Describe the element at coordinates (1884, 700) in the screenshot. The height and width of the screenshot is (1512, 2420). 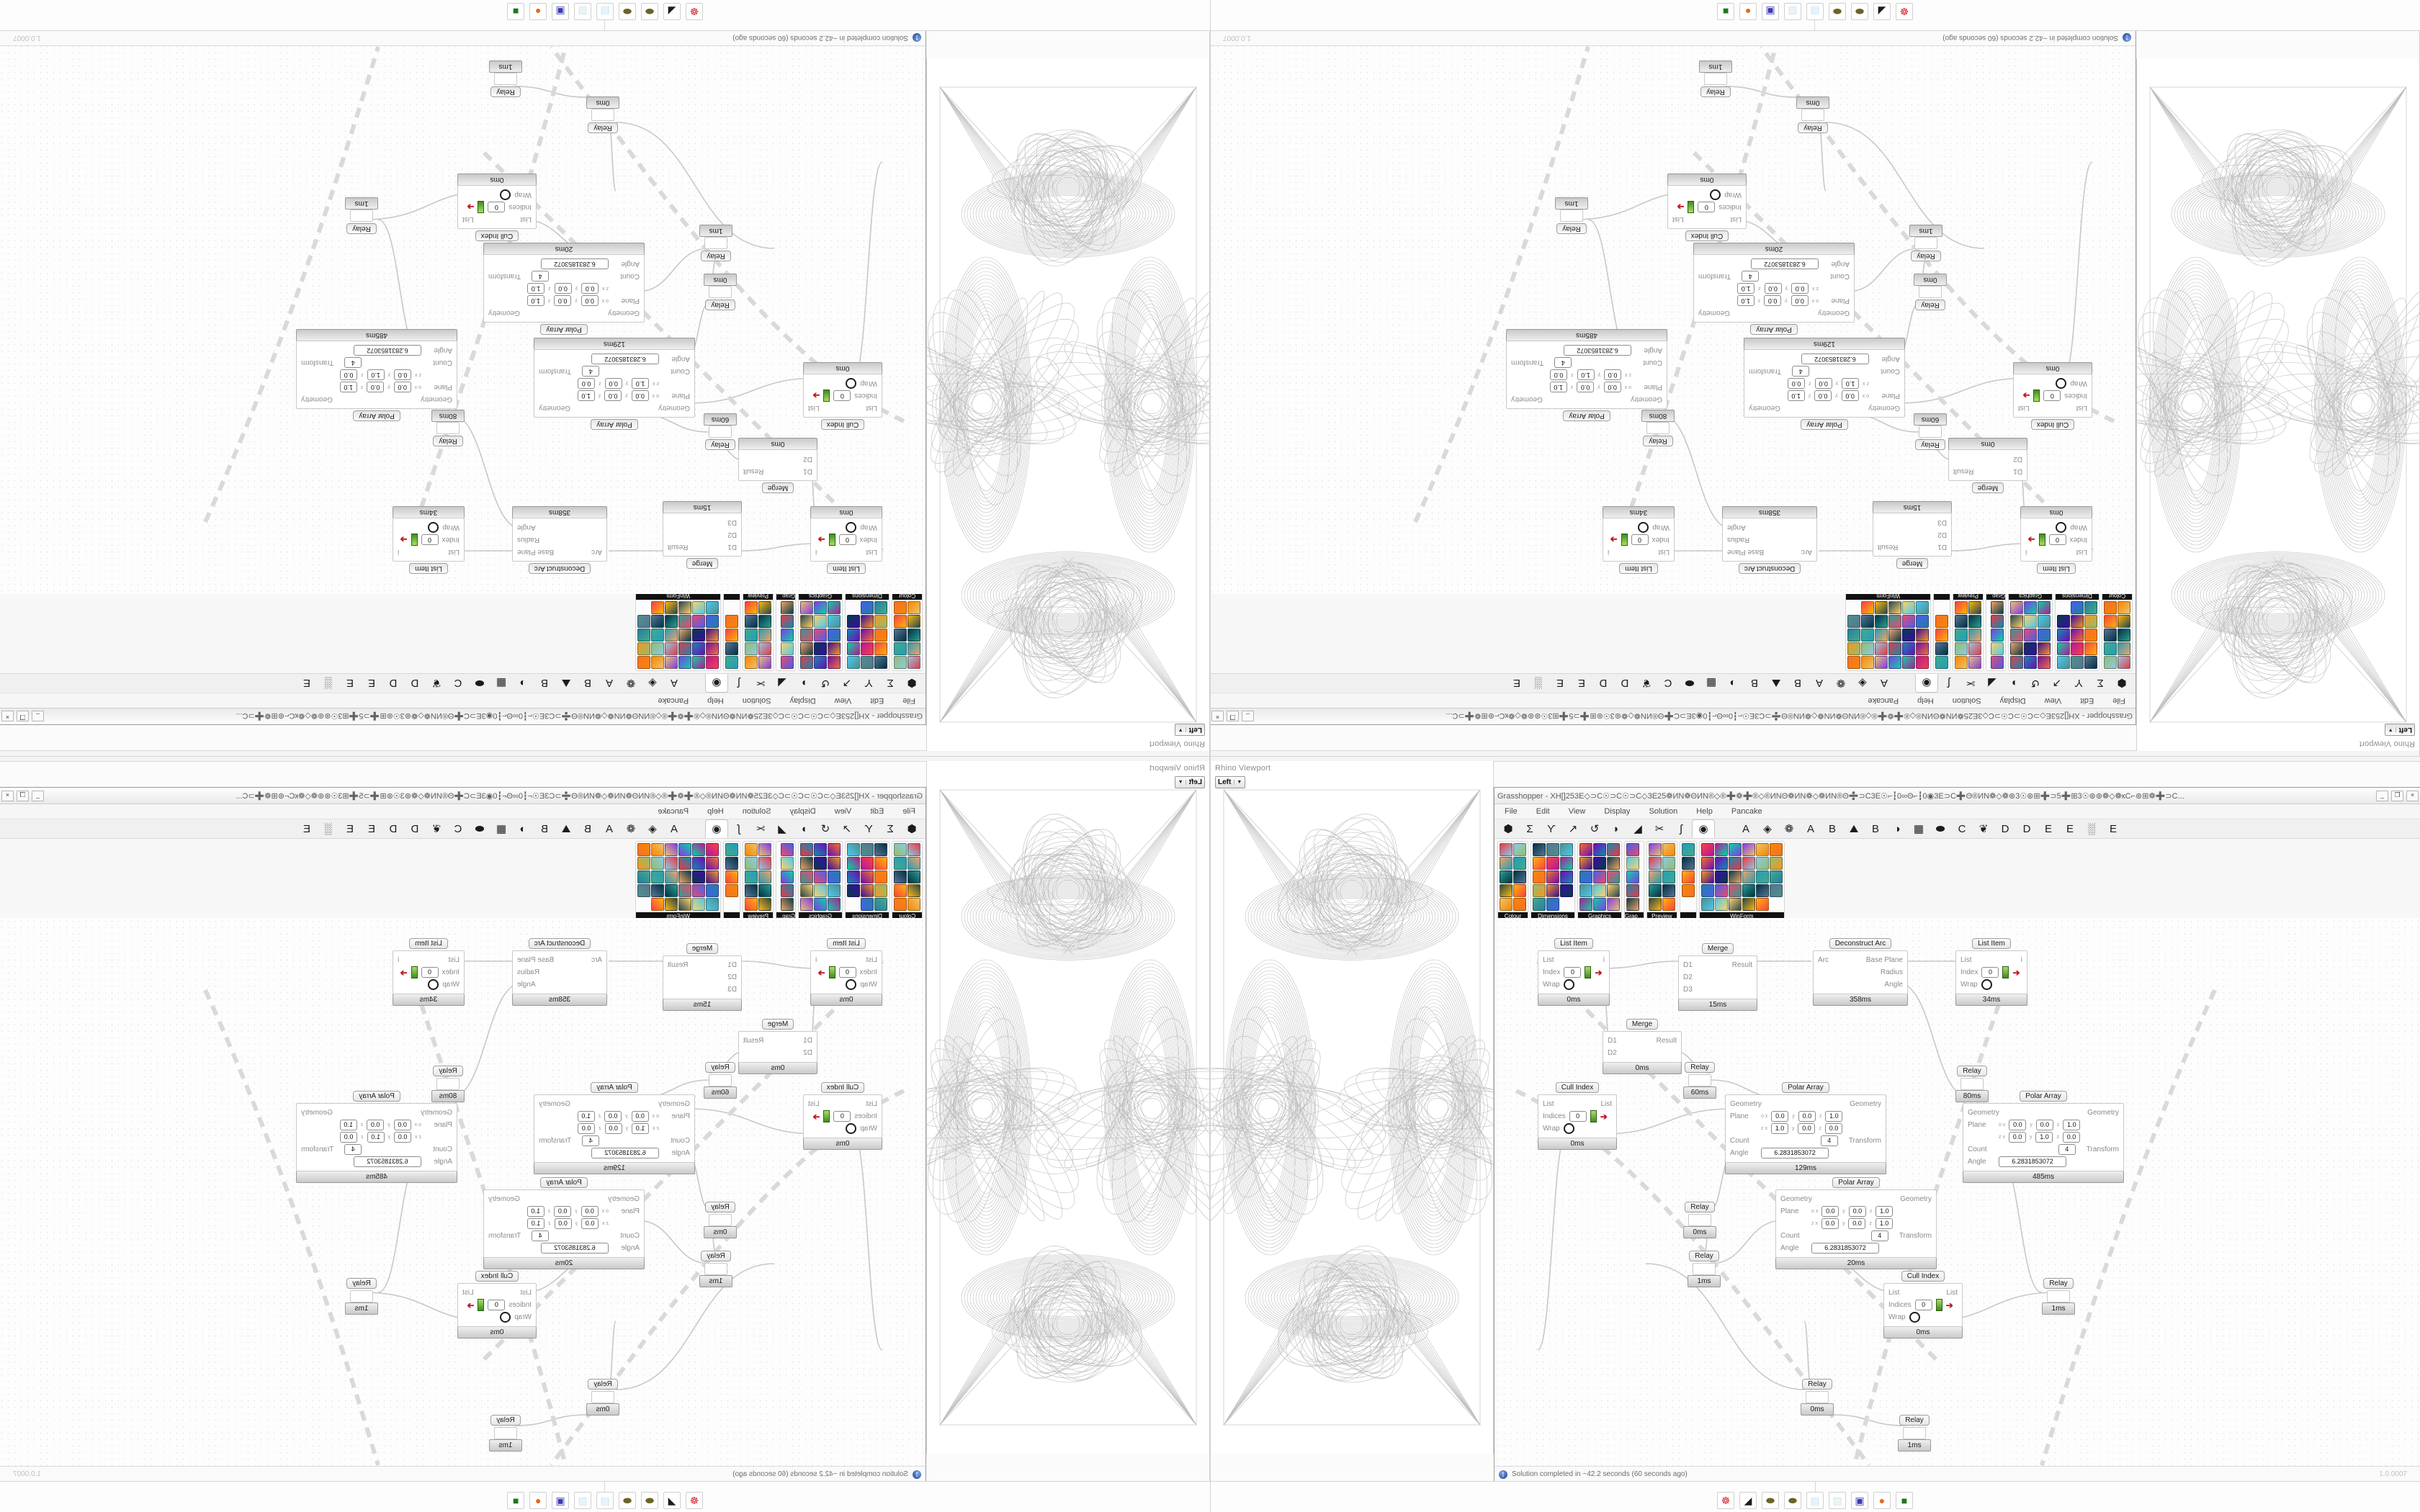
I see `menu-item-pancake: Pancake` at that location.